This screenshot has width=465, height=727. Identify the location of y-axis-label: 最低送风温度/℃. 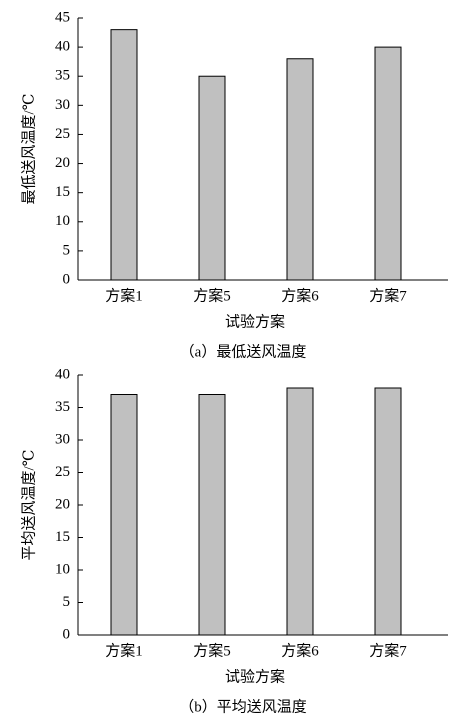
(28, 149).